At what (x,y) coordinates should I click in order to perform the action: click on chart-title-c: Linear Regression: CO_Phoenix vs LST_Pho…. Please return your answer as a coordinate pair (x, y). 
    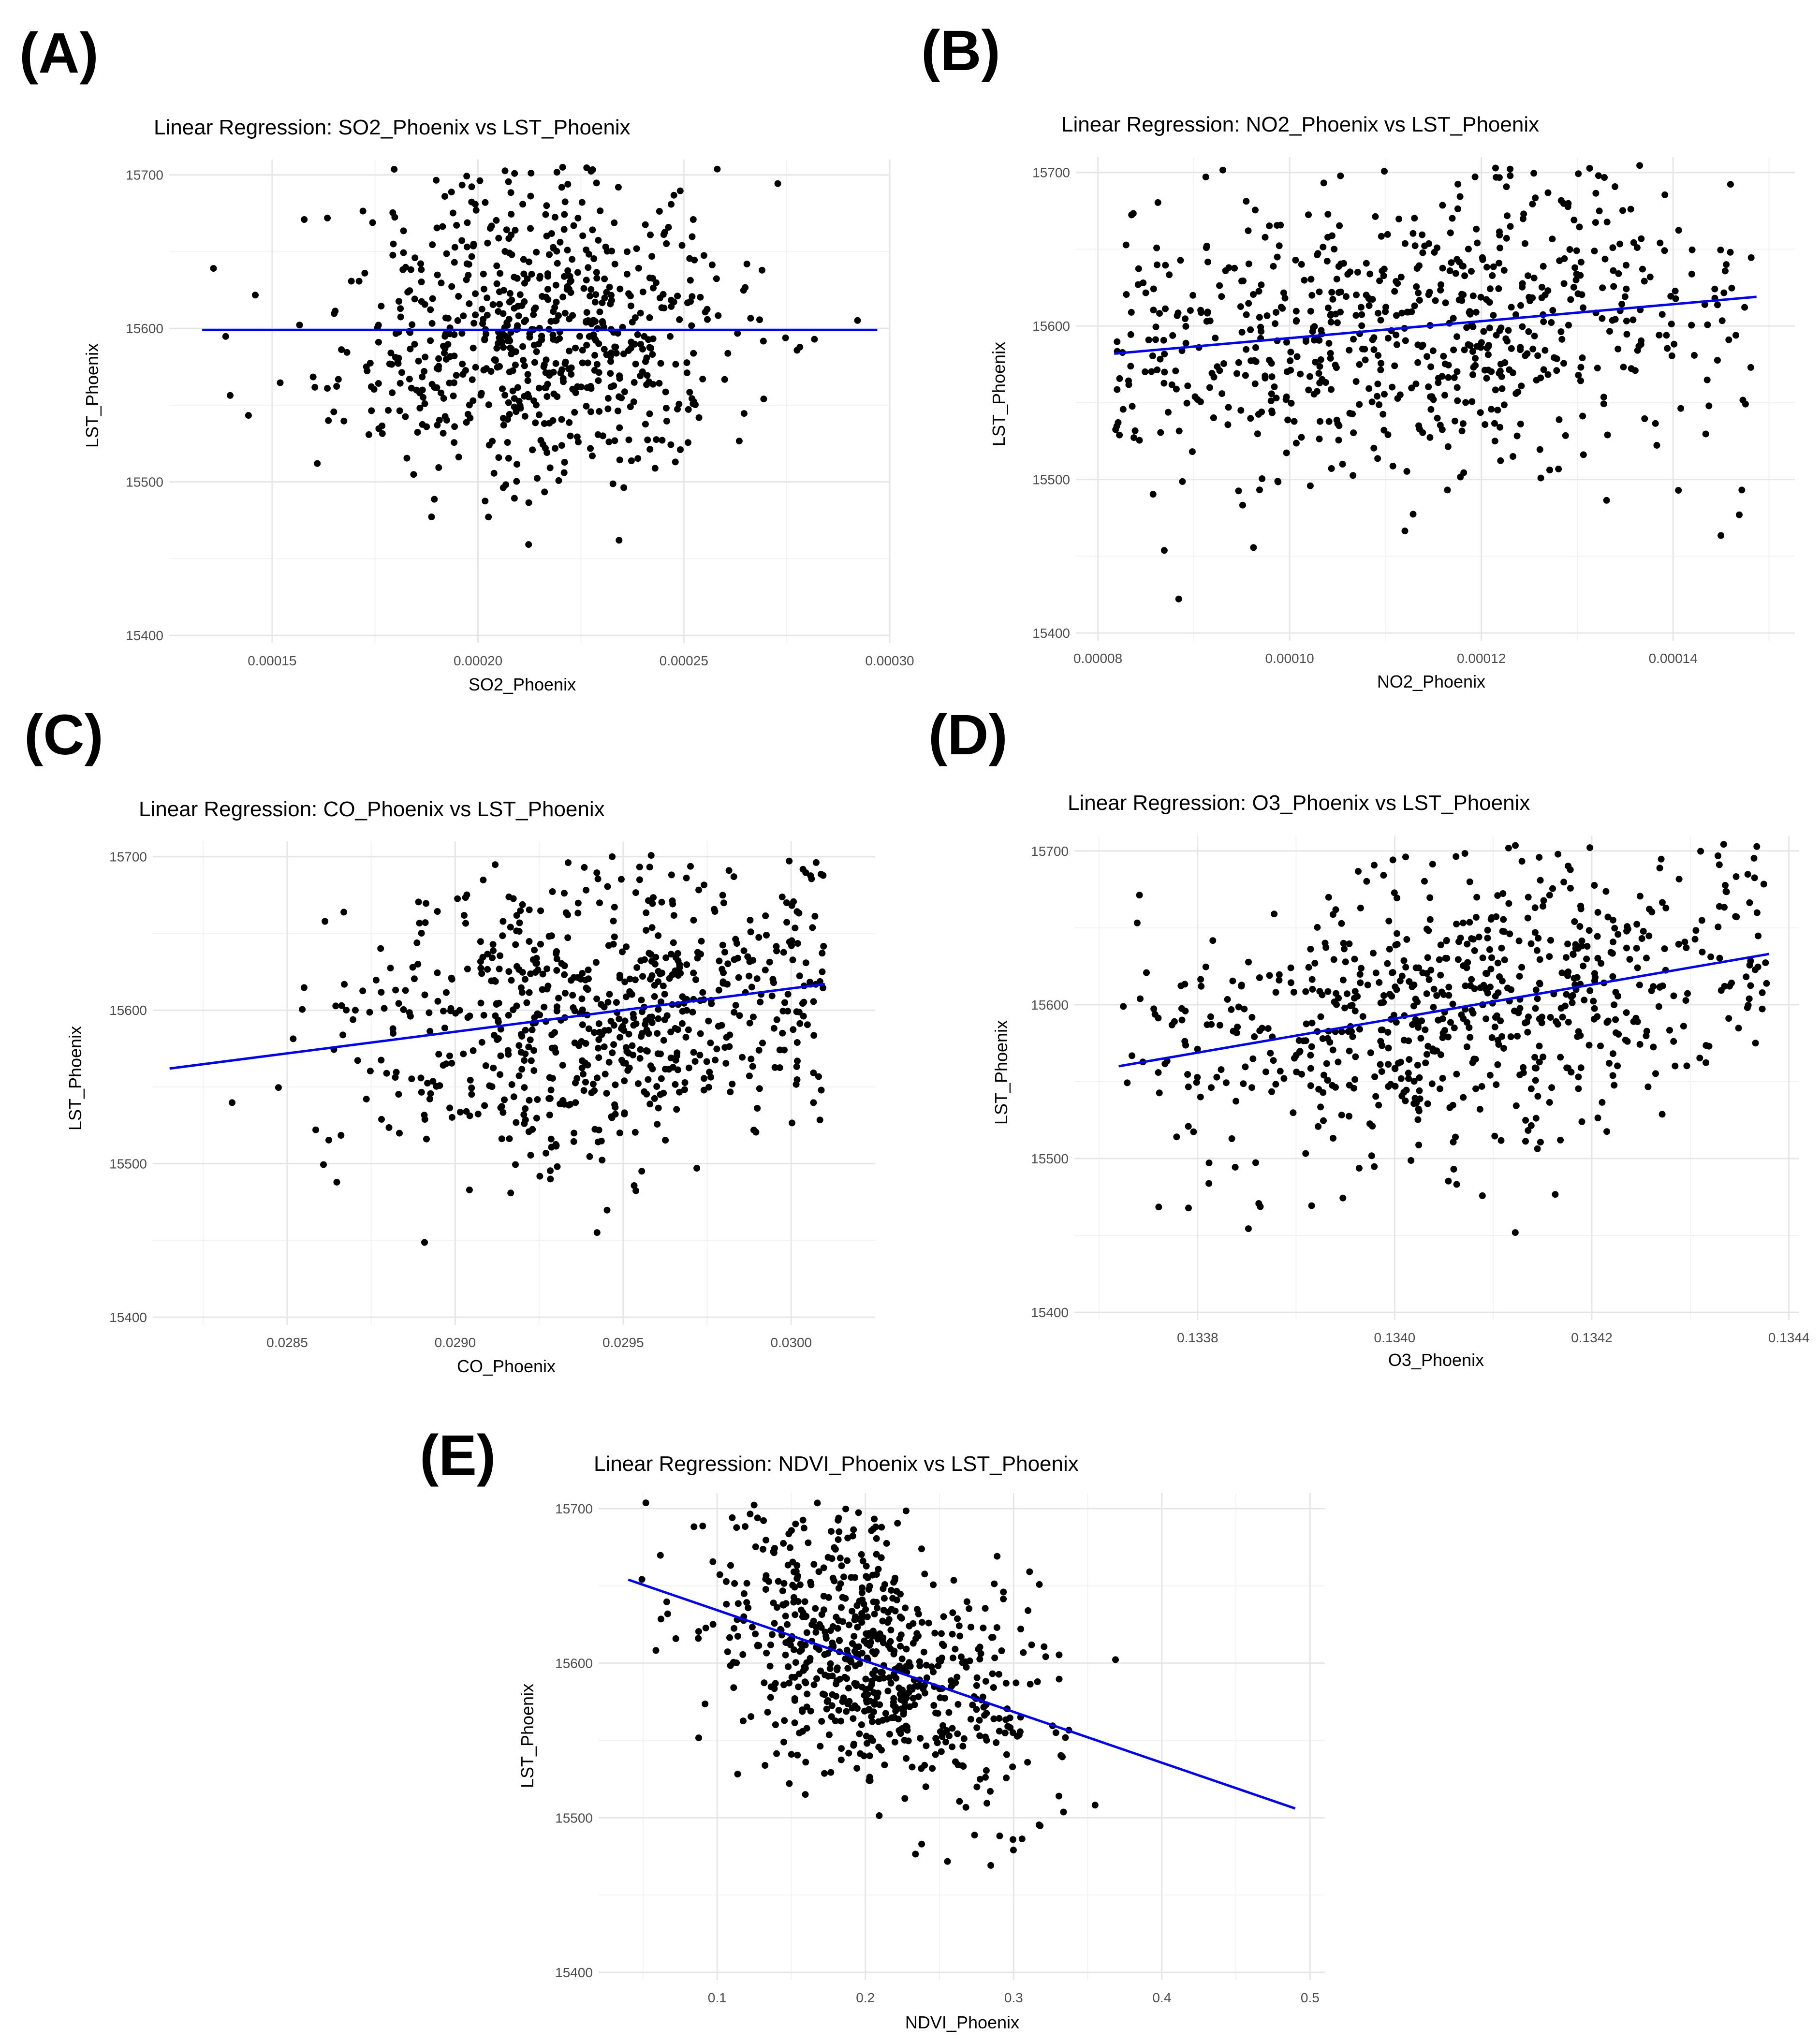
    Looking at the image, I should click on (372, 809).